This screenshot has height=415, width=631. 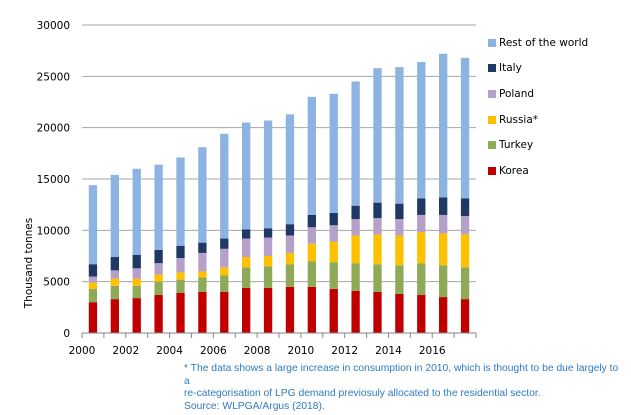 I want to click on bar-korea-2008, so click(x=268, y=310).